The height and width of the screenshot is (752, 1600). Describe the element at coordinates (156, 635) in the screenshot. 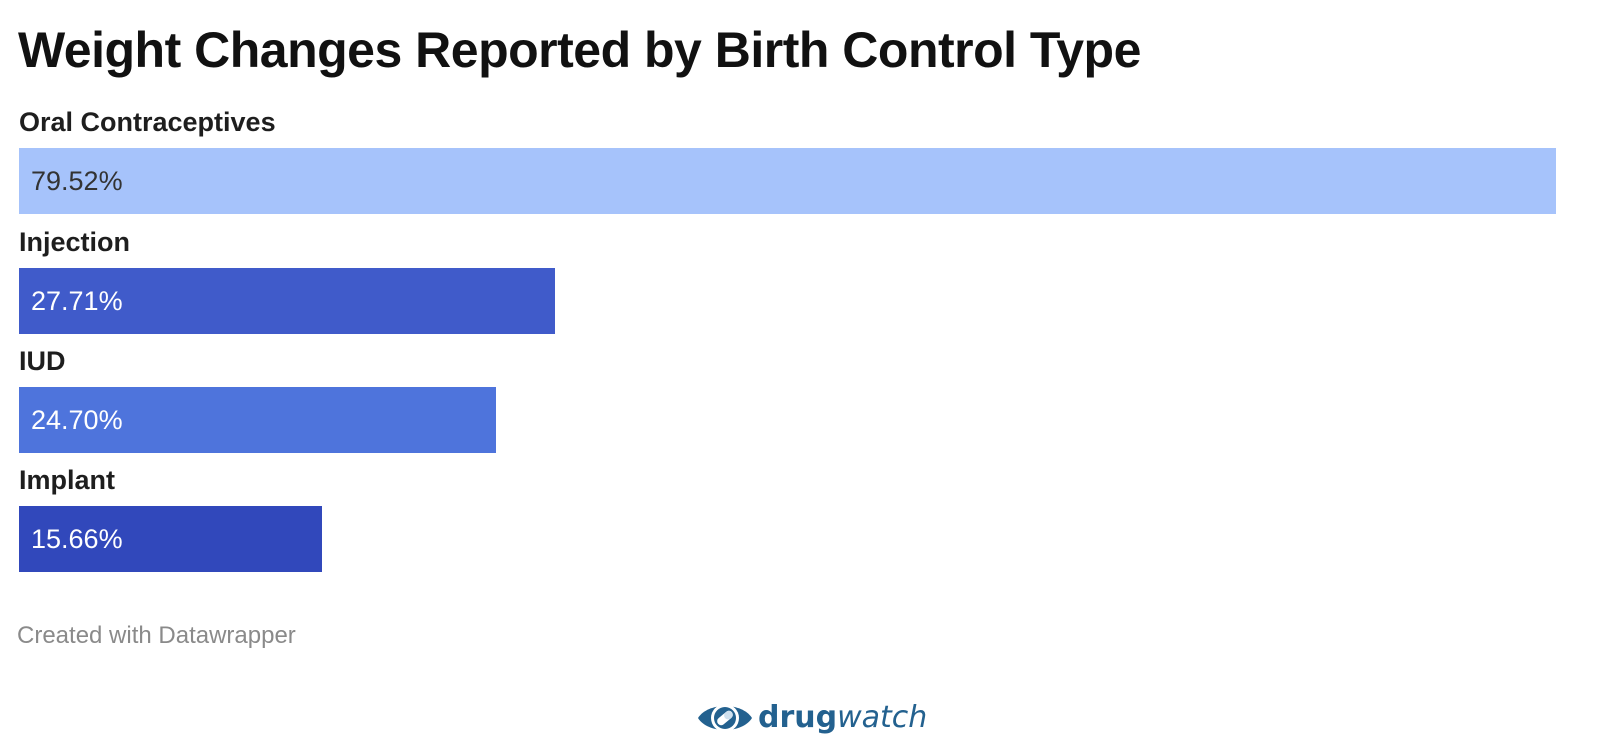

I see `datawrapper-credit: Created with Datawrapper` at that location.